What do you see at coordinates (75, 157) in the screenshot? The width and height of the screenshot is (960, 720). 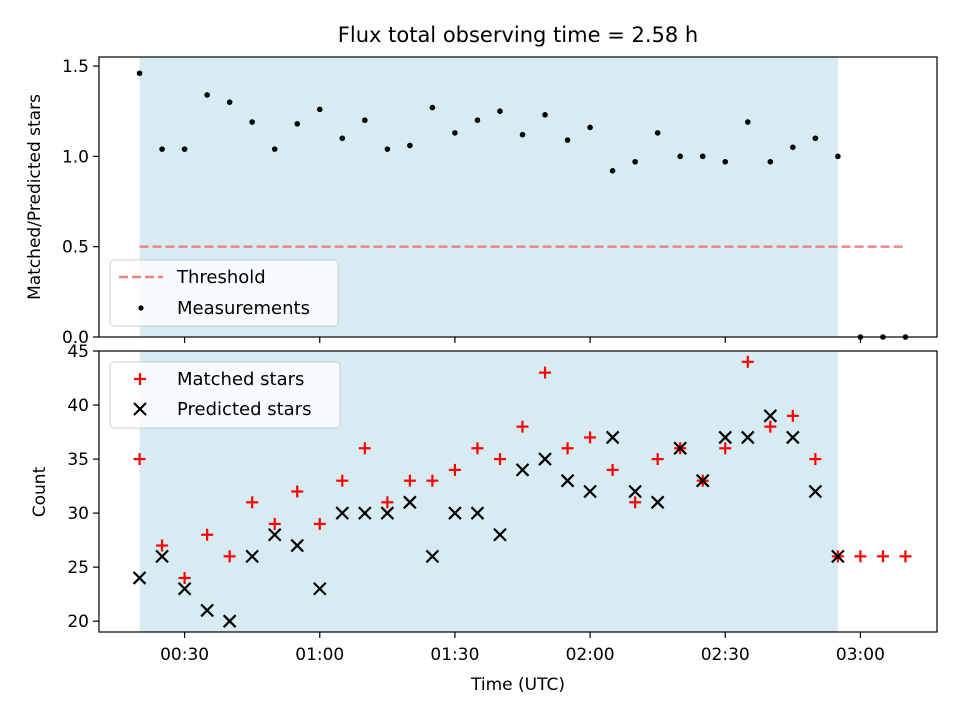 I see `top-y-tick-label: 1.0` at bounding box center [75, 157].